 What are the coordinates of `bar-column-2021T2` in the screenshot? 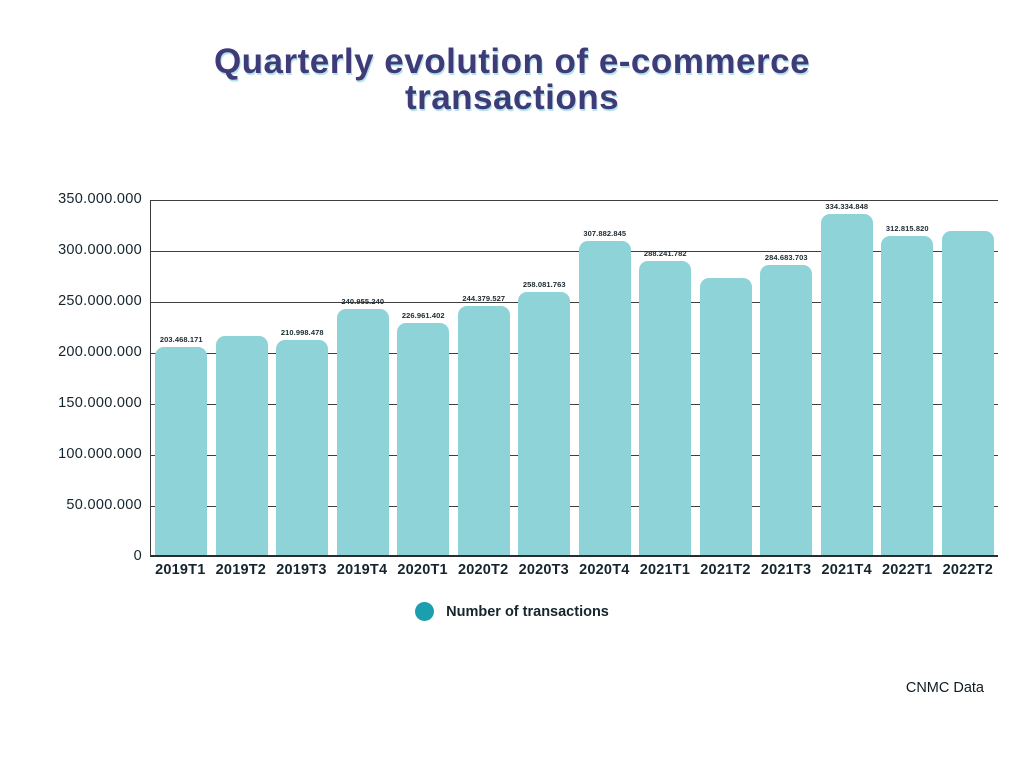 It's located at (726, 377).